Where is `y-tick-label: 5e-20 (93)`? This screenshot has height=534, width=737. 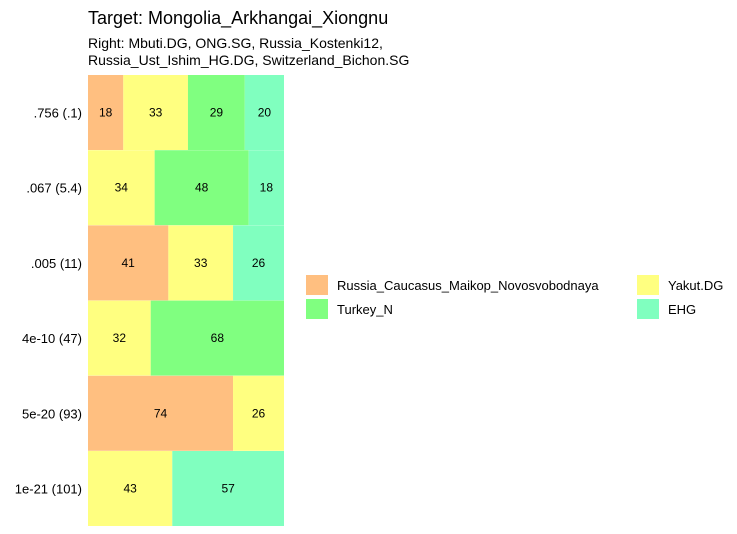 y-tick-label: 5e-20 (93) is located at coordinates (52, 413).